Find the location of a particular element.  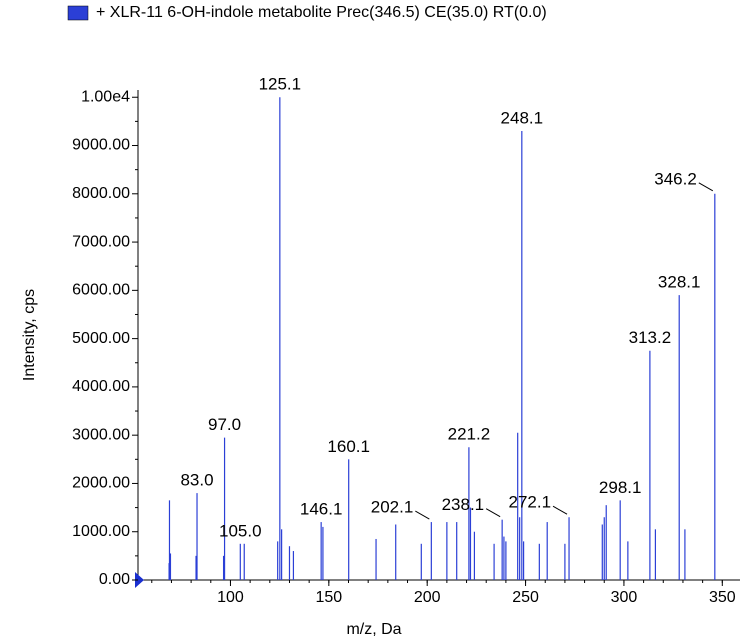

peak-label: 83.0 is located at coordinates (196, 480).